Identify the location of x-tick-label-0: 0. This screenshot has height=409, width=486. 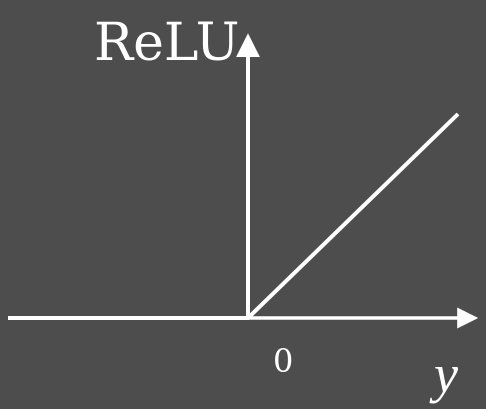
(283, 361).